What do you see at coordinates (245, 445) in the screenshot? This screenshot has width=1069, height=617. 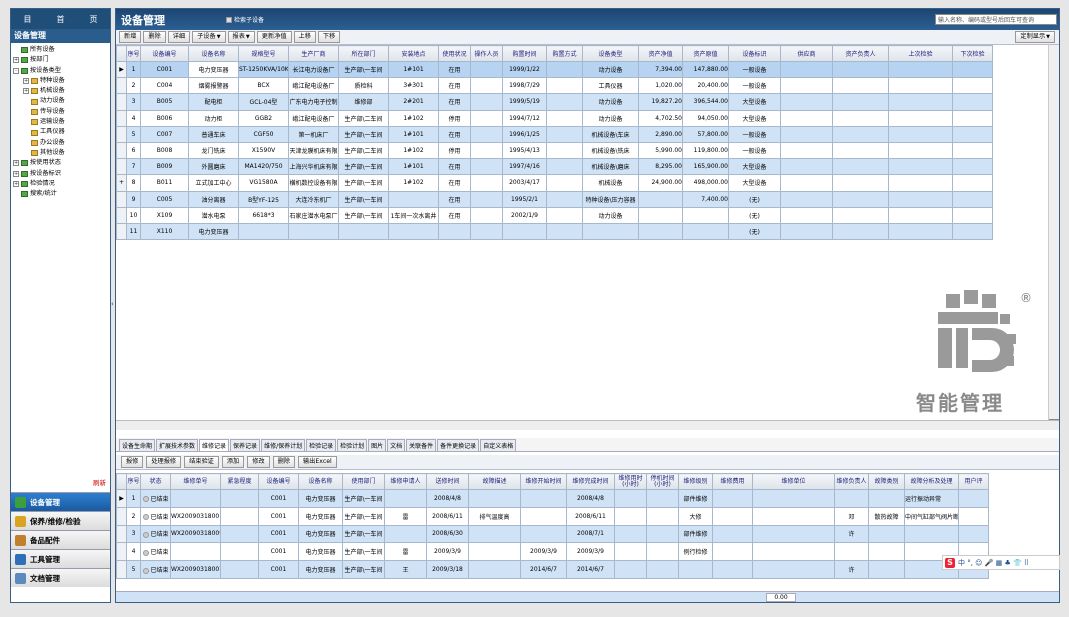 I see `tab-item: 保养记录` at bounding box center [245, 445].